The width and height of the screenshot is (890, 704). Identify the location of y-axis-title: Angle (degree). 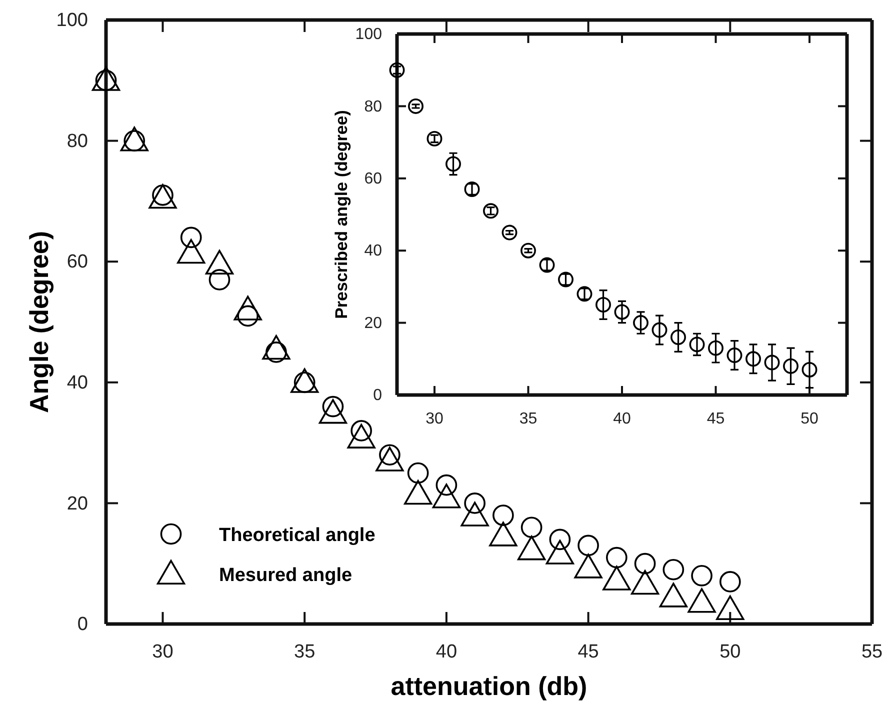
(39, 322).